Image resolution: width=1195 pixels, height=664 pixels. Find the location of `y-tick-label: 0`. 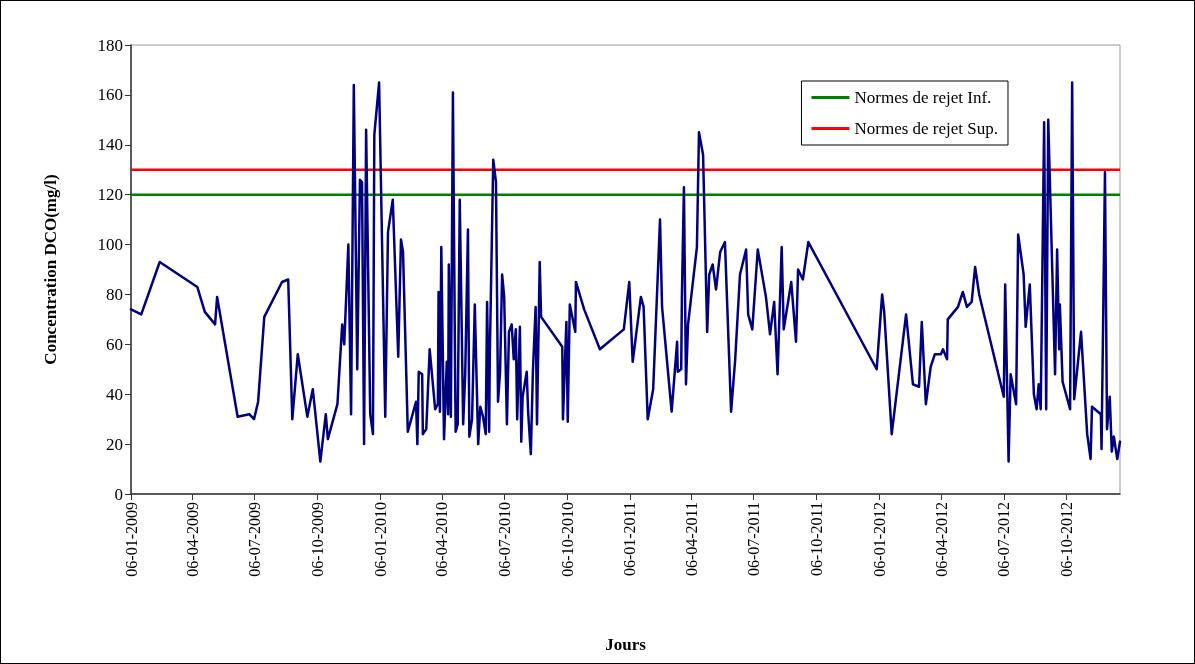

y-tick-label: 0 is located at coordinates (118, 494).